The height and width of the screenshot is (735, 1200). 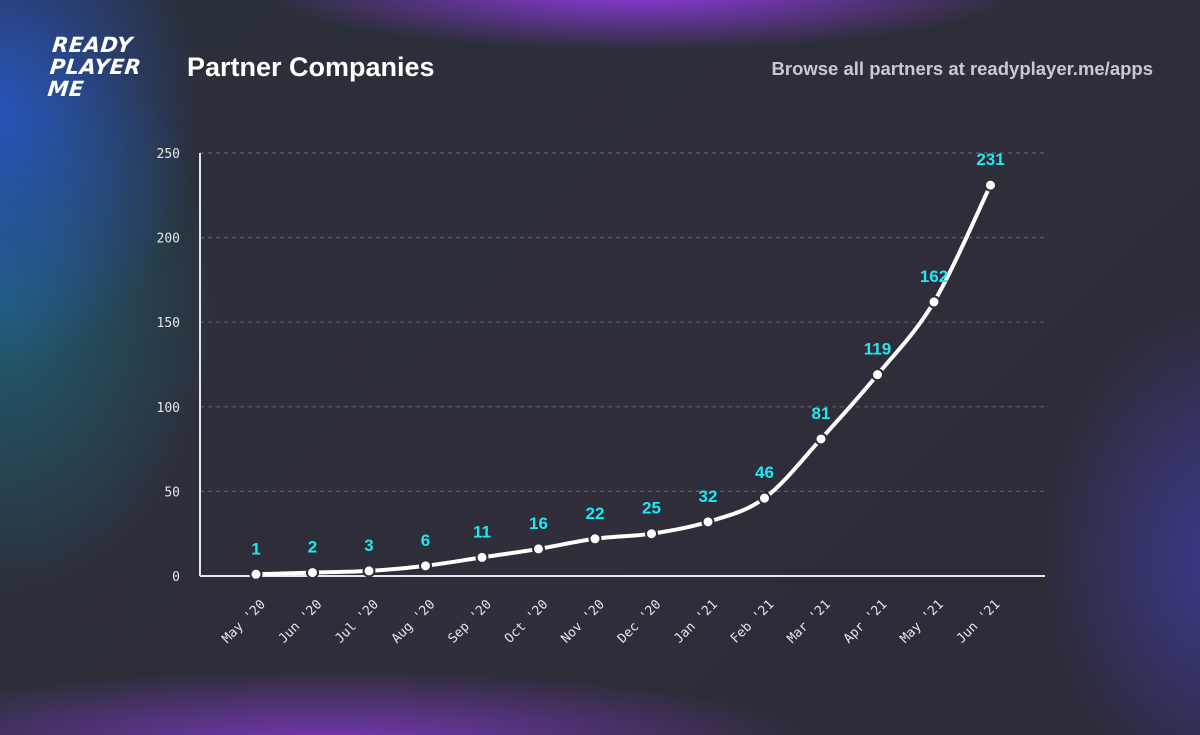 What do you see at coordinates (300, 621) in the screenshot?
I see `x-tick-label: Jun '20` at bounding box center [300, 621].